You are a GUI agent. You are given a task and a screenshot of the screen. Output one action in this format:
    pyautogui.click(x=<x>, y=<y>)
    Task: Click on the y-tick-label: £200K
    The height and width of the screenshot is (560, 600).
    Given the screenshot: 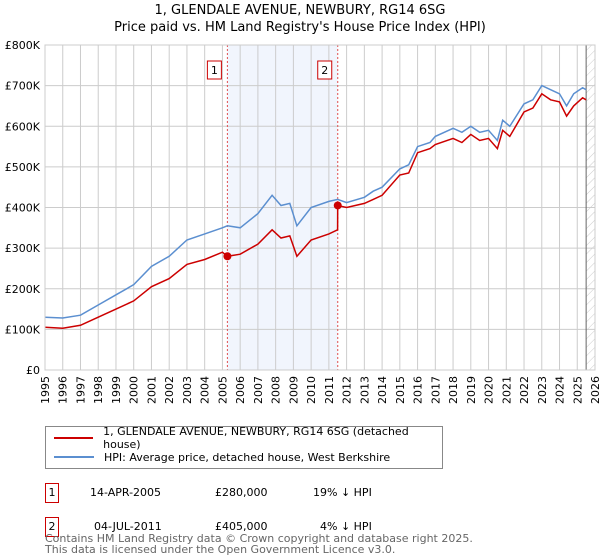 What is the action you would take?
    pyautogui.click(x=23, y=289)
    